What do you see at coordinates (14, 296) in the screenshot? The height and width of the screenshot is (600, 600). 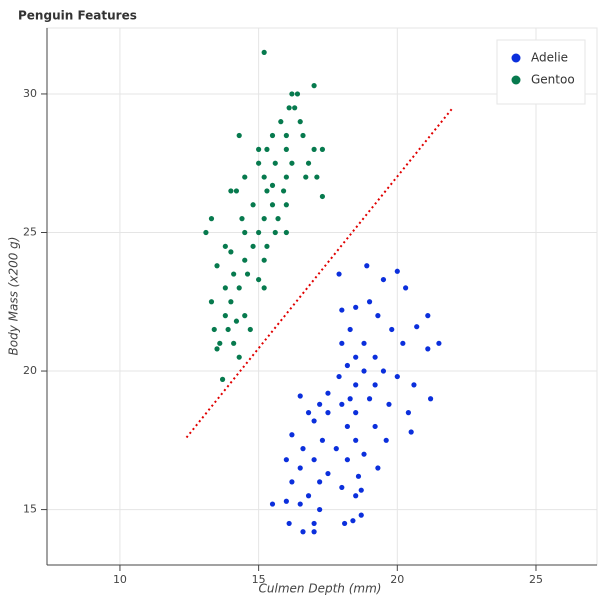 I see `y-axis-label: Body Mass (x200 g)` at bounding box center [14, 296].